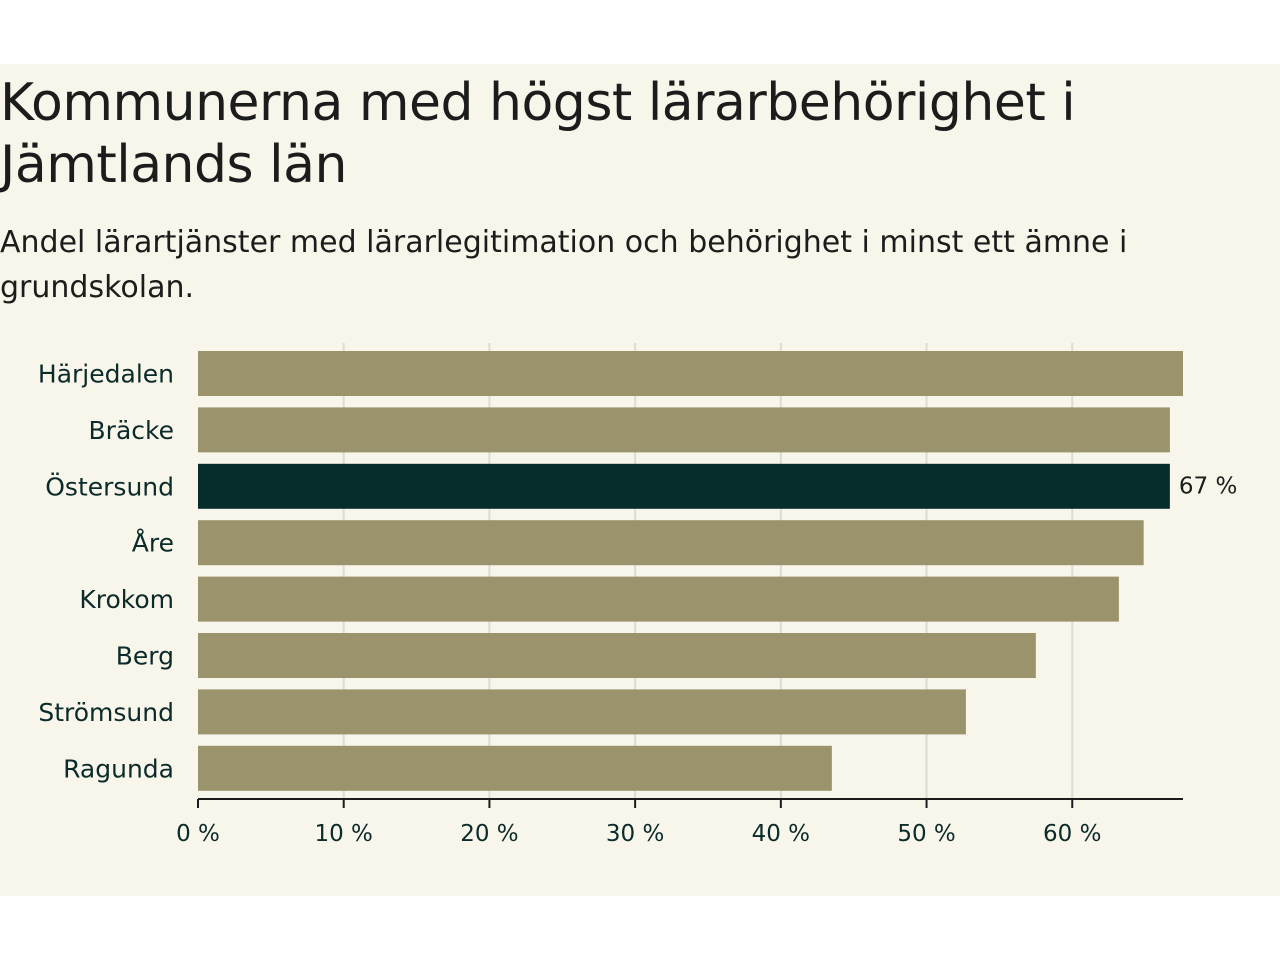  What do you see at coordinates (106, 374) in the screenshot?
I see `category-label: Härjedalen` at bounding box center [106, 374].